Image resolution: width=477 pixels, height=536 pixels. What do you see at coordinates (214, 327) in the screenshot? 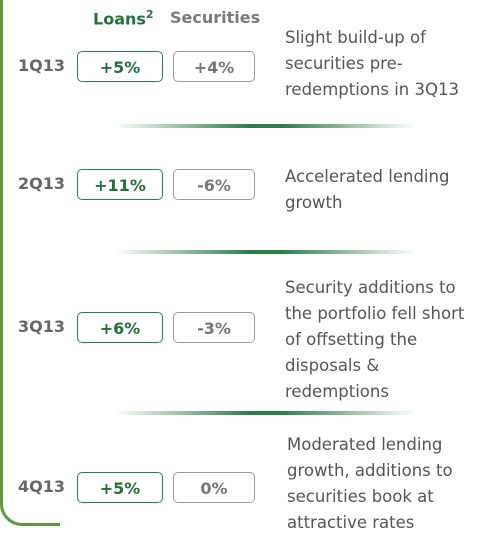
I see `securities-change: -3%` at bounding box center [214, 327].